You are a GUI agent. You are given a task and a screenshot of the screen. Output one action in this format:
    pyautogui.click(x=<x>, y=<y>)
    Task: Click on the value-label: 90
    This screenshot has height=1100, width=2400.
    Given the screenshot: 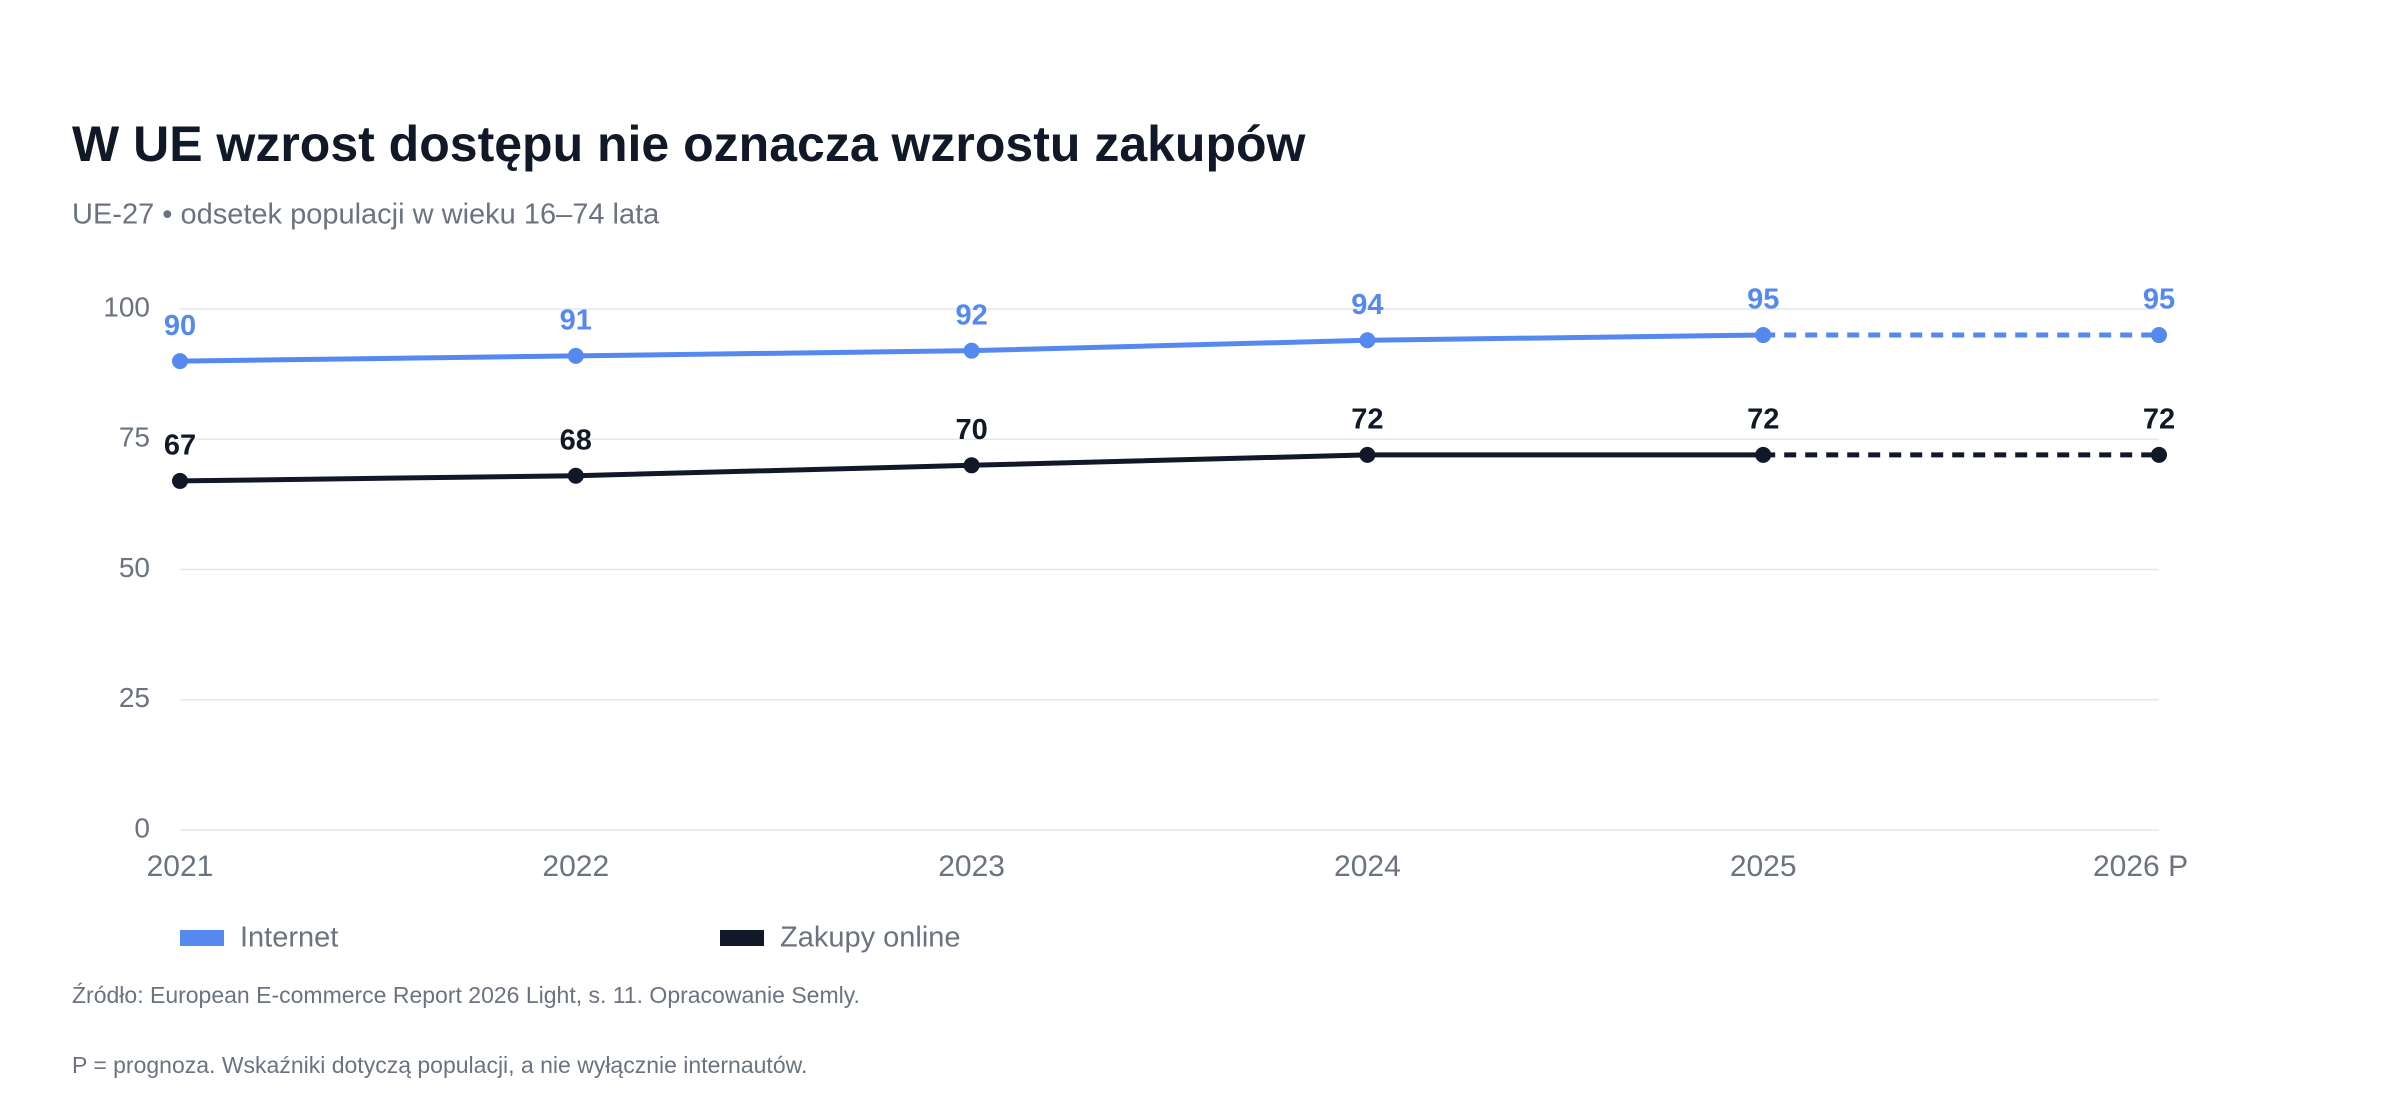 What is the action you would take?
    pyautogui.click(x=180, y=326)
    